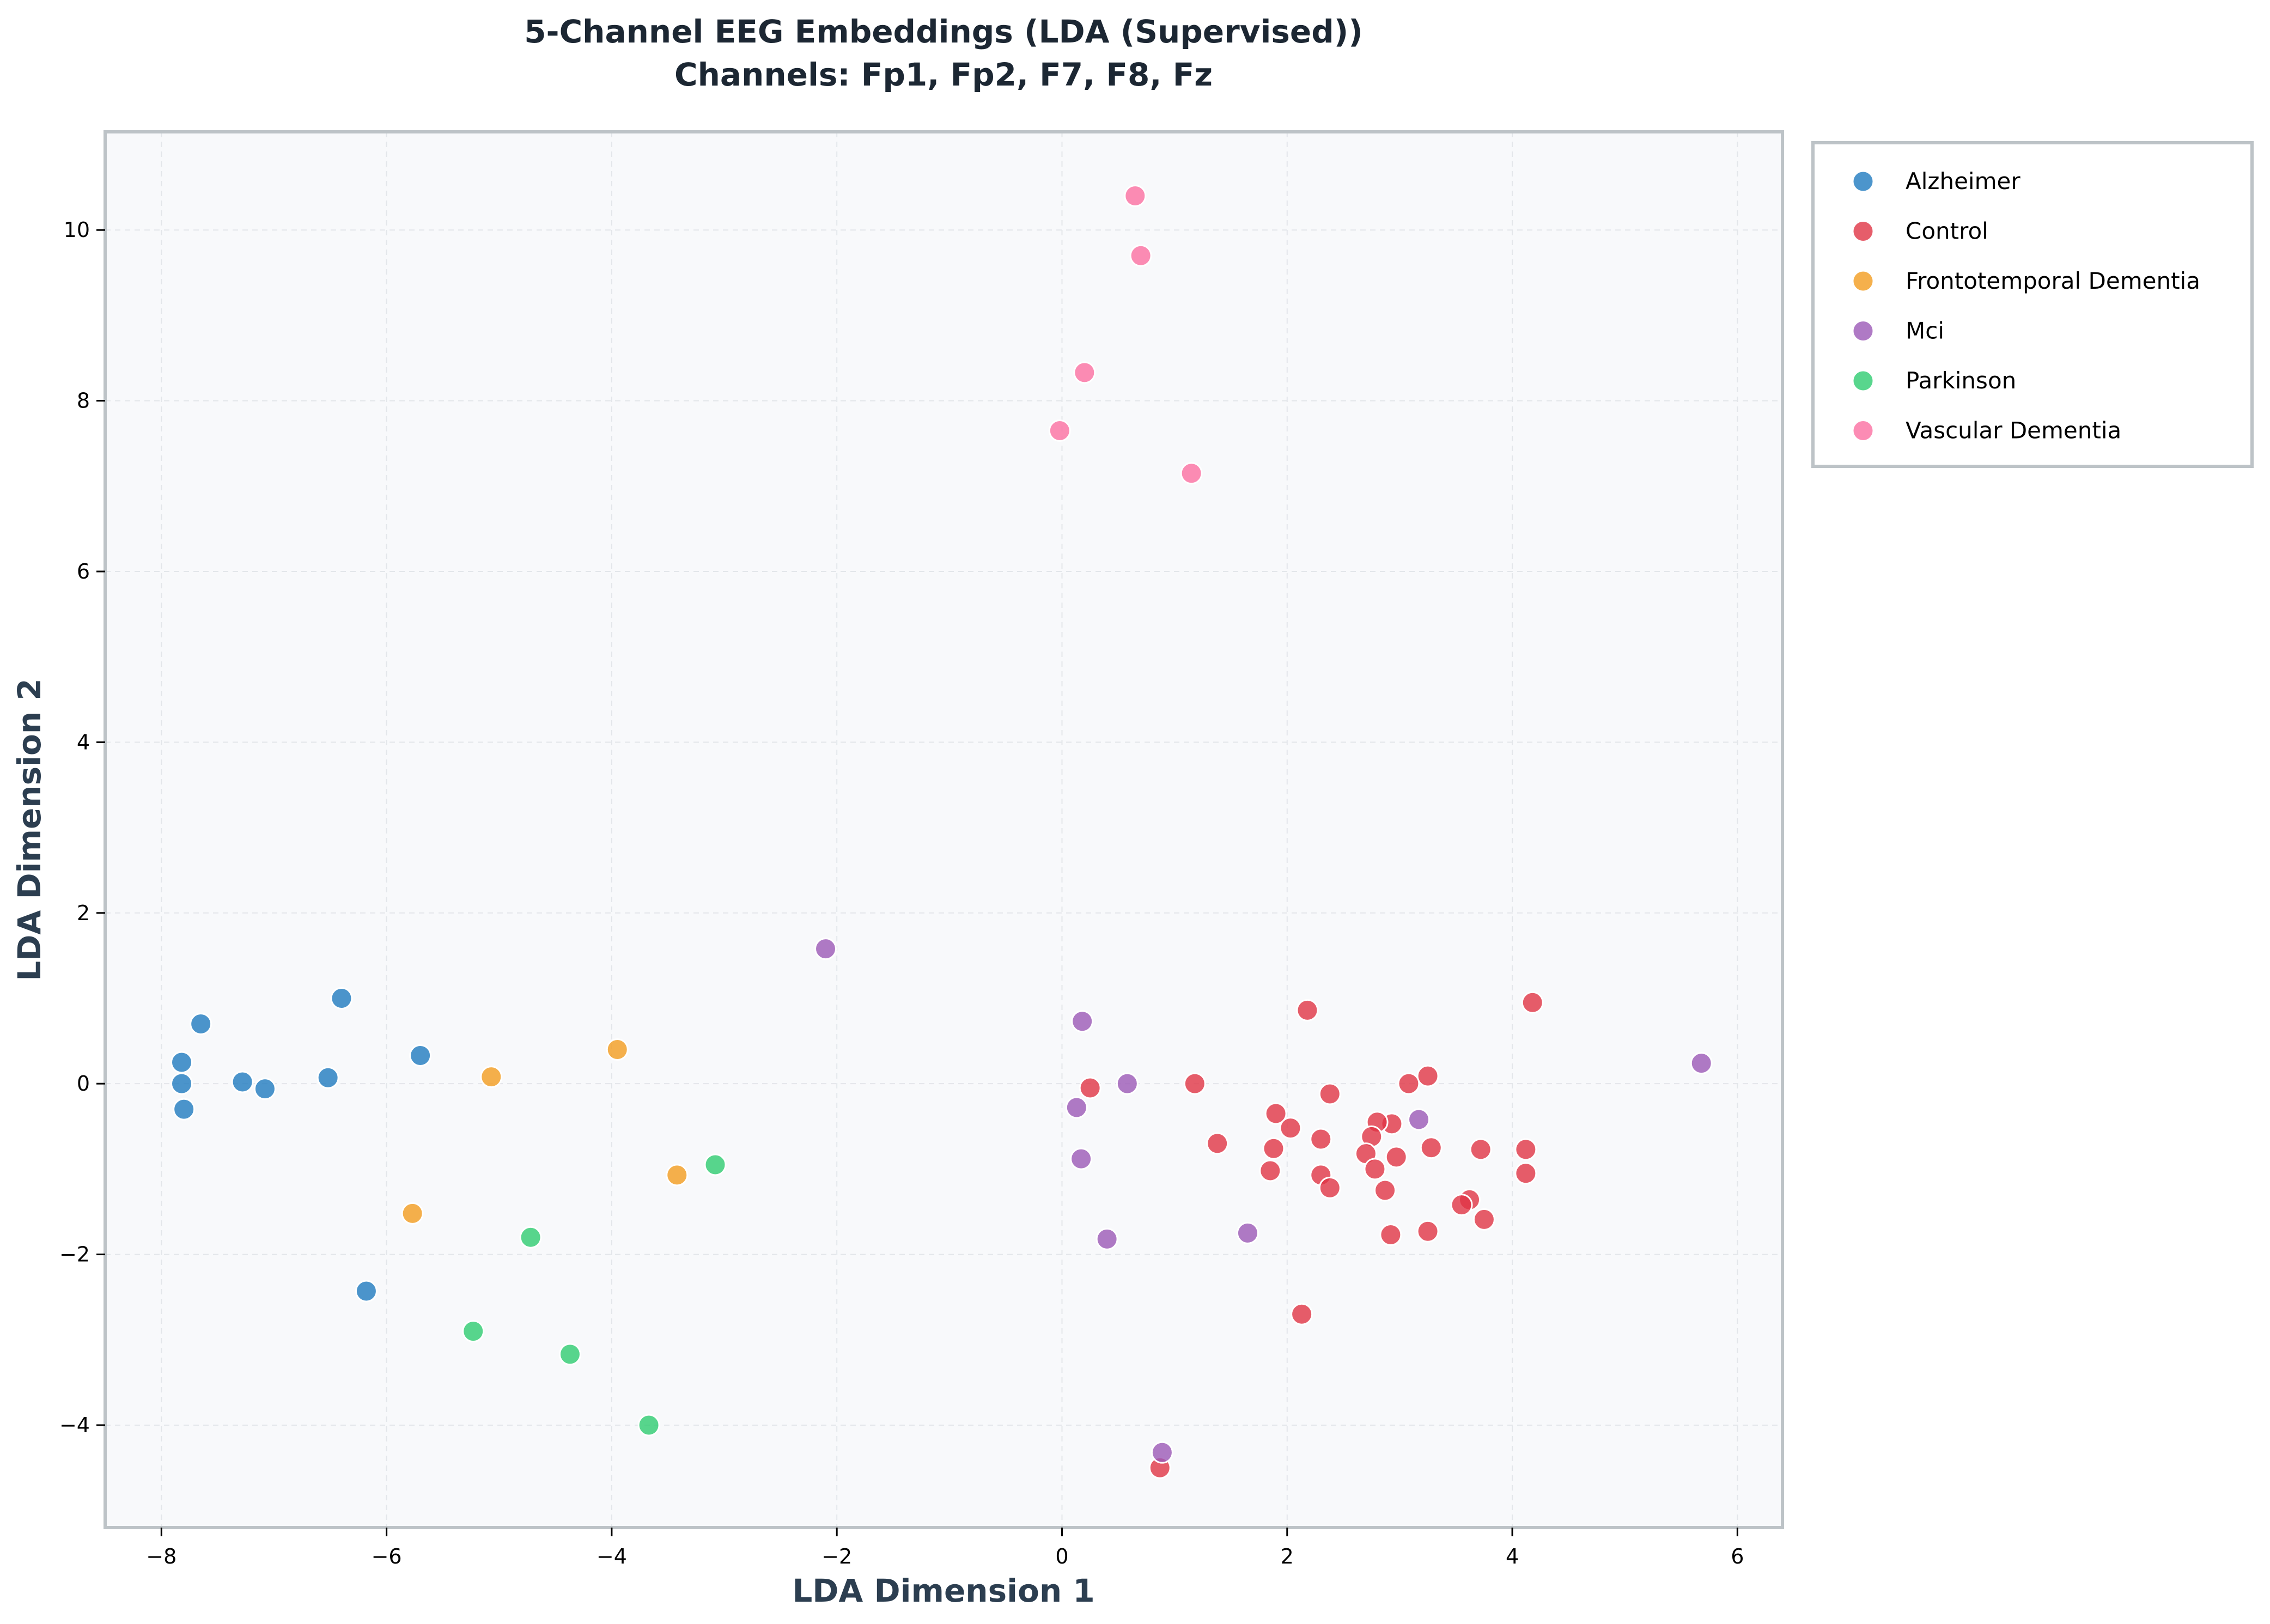 Image resolution: width=2270 pixels, height=1624 pixels. I want to click on x-tick-label: 6, so click(1737, 1556).